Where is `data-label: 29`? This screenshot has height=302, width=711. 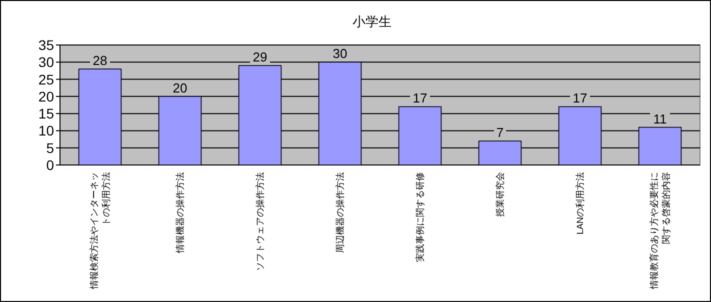
data-label: 29 is located at coordinates (260, 57).